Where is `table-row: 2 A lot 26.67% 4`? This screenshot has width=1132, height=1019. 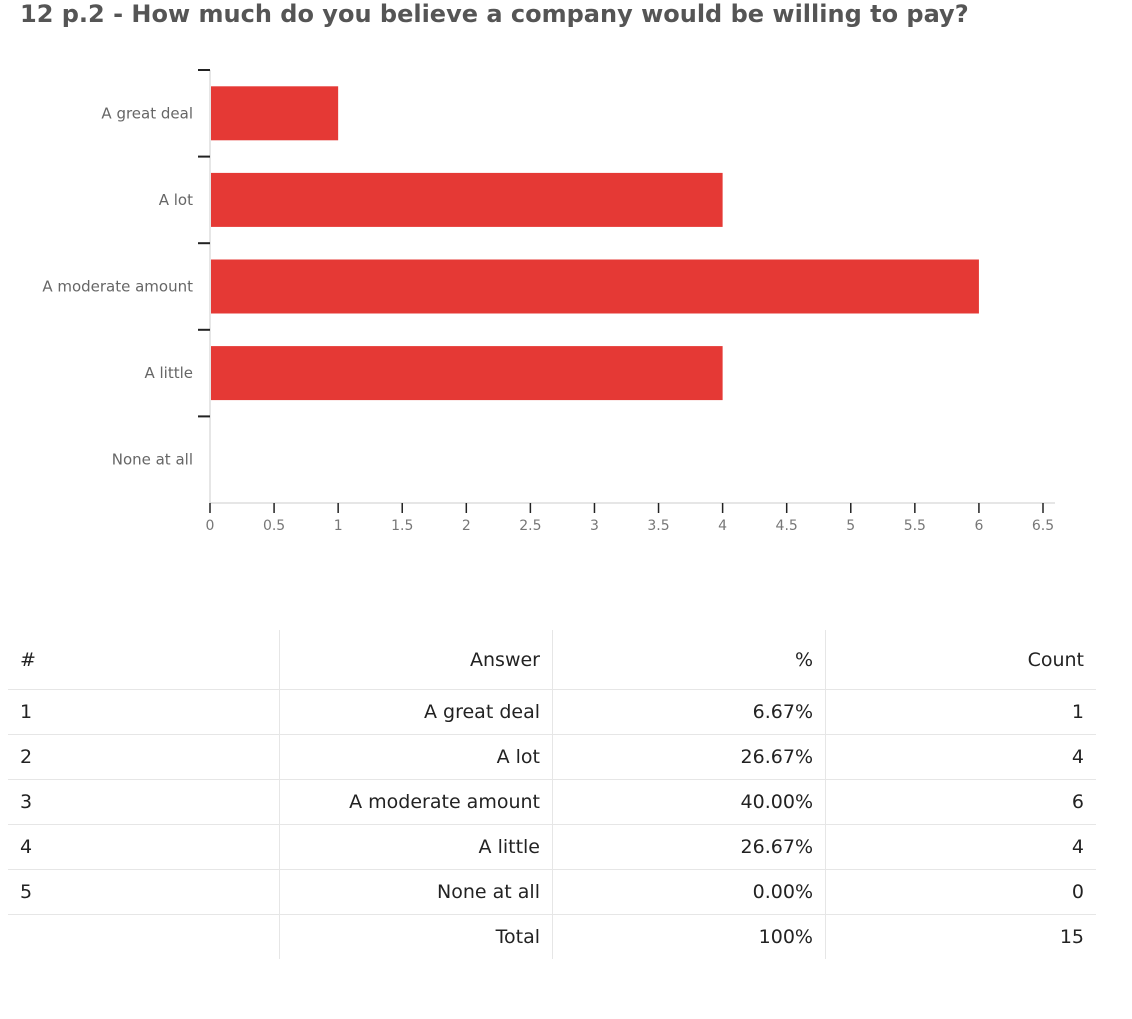 table-row: 2 A lot 26.67% 4 is located at coordinates (552, 757).